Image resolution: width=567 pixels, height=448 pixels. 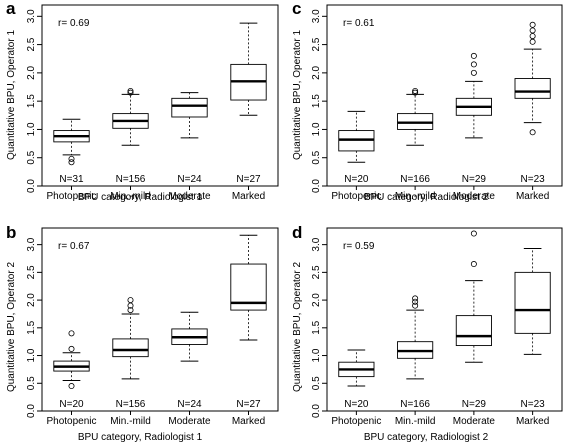 I want to click on panel-letter: b, so click(x=11, y=232).